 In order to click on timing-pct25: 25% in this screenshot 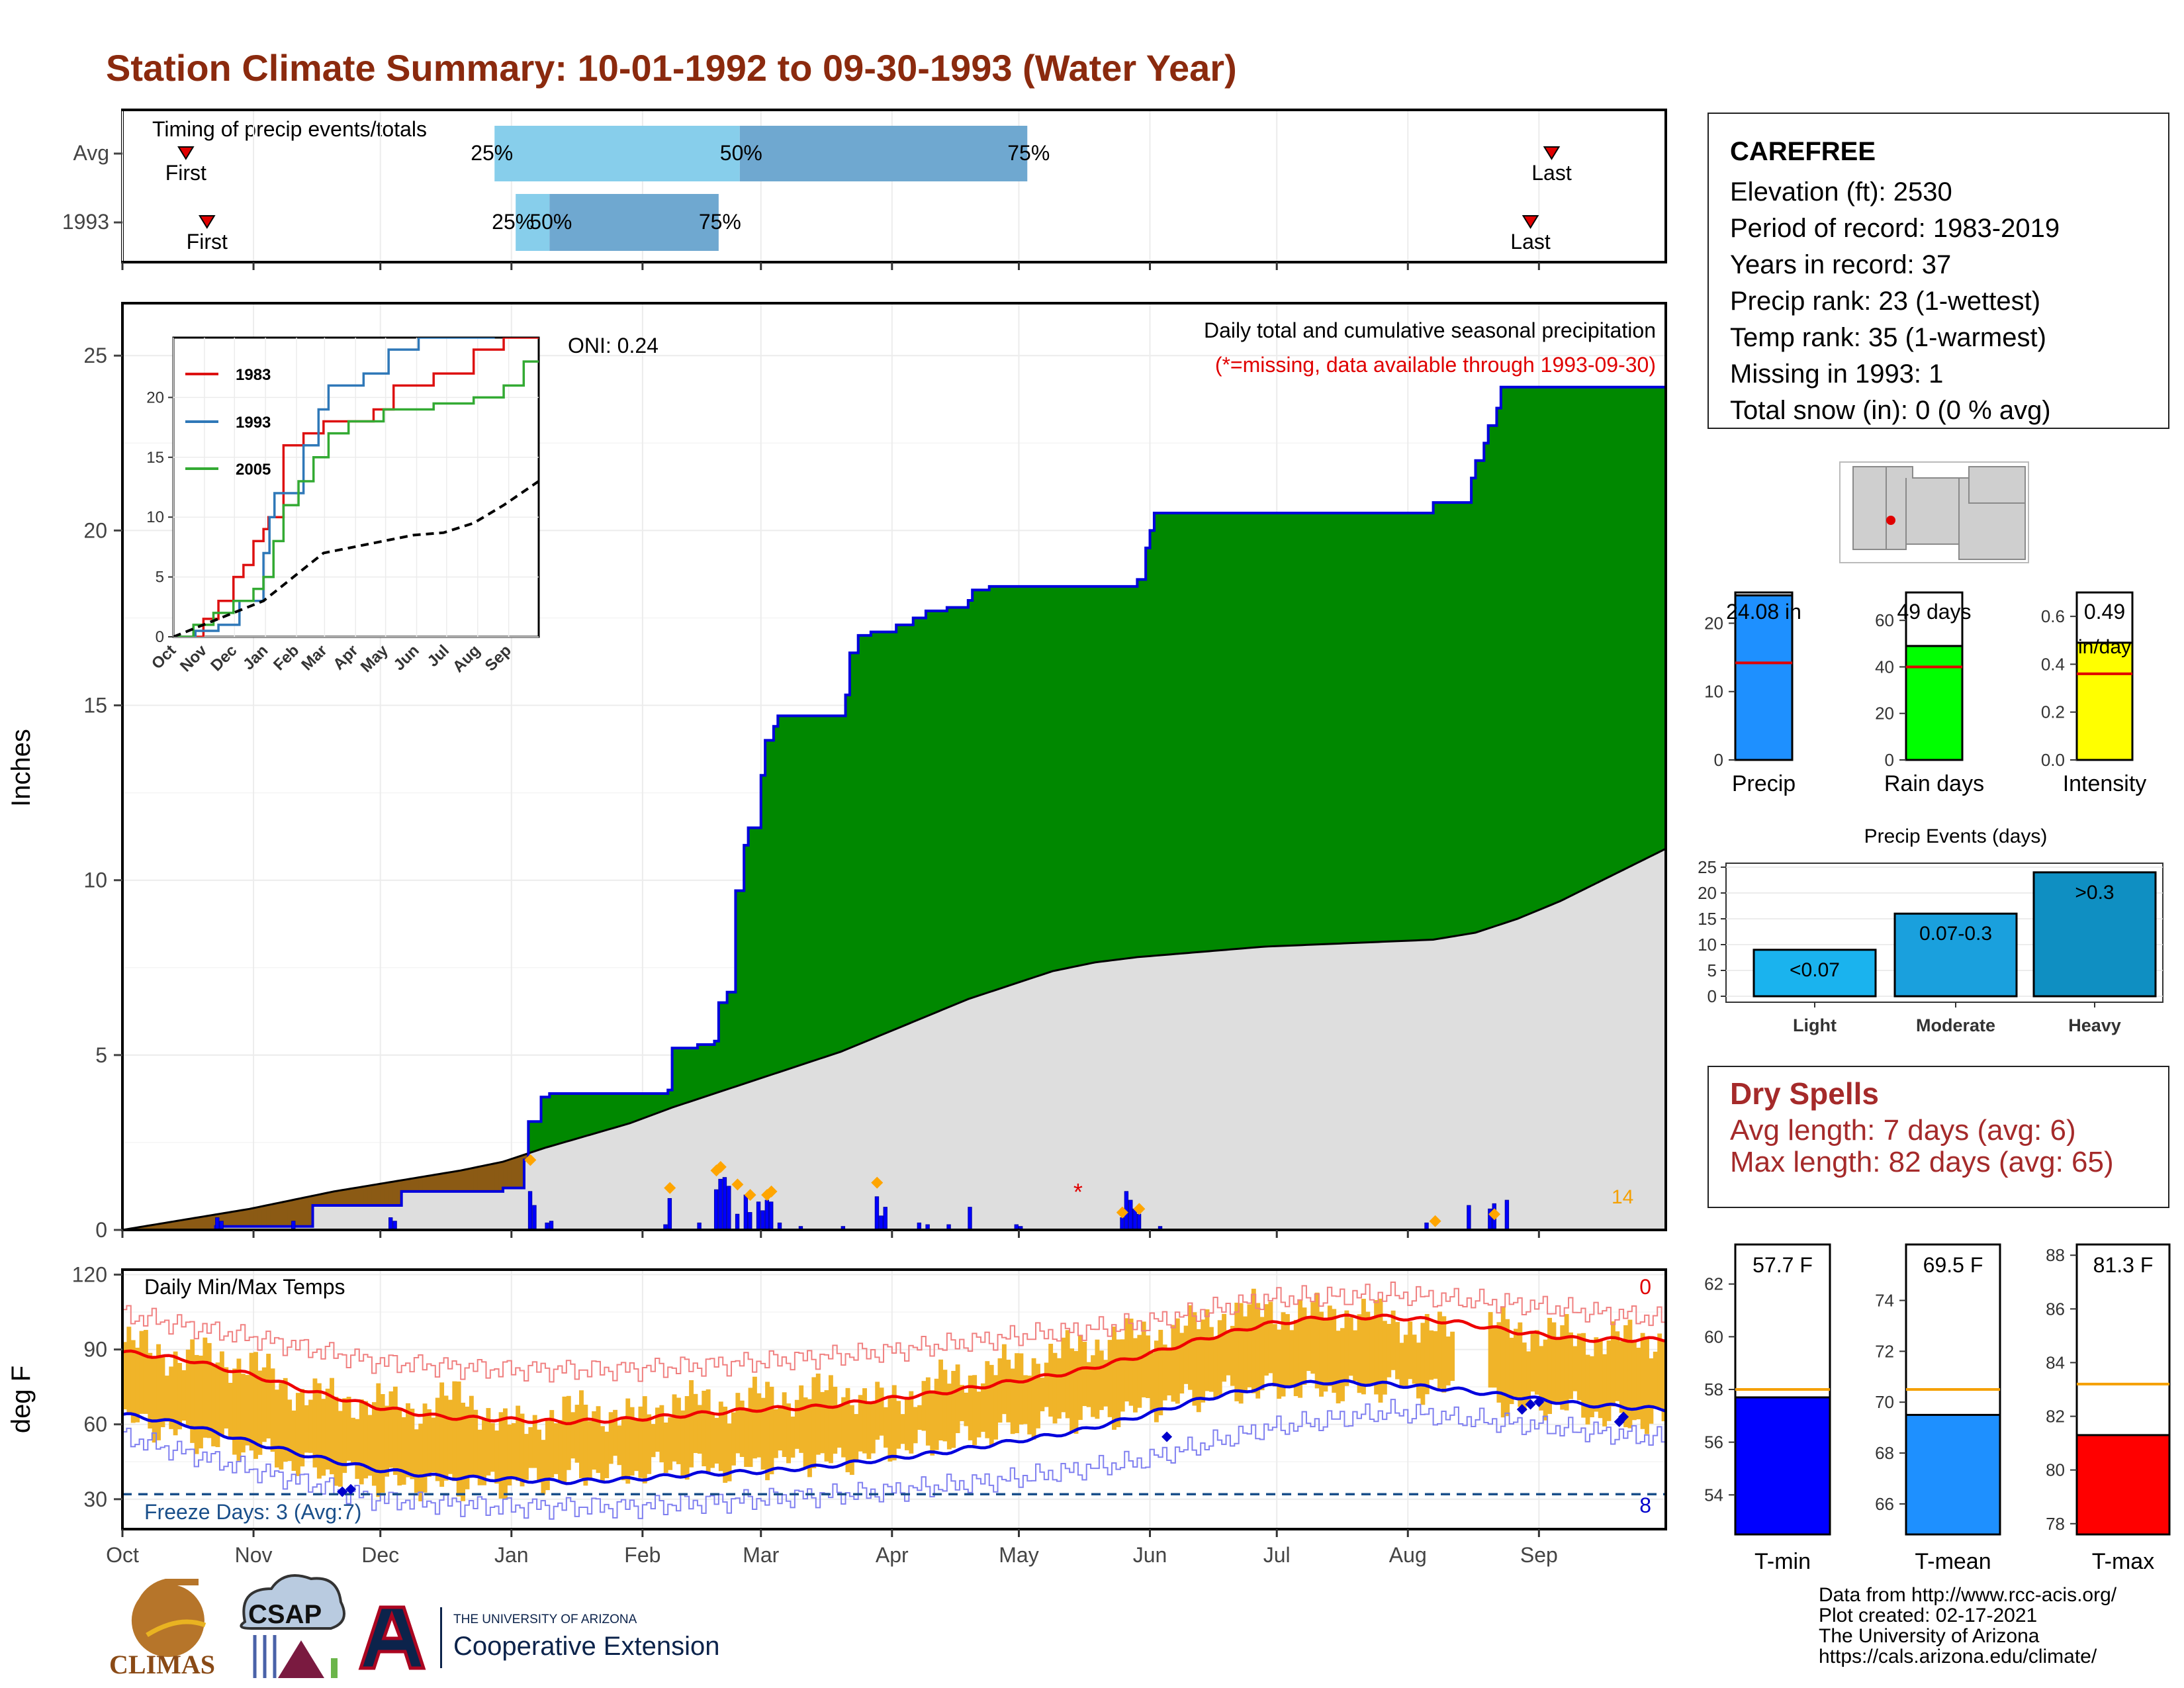, I will do `click(492, 153)`.